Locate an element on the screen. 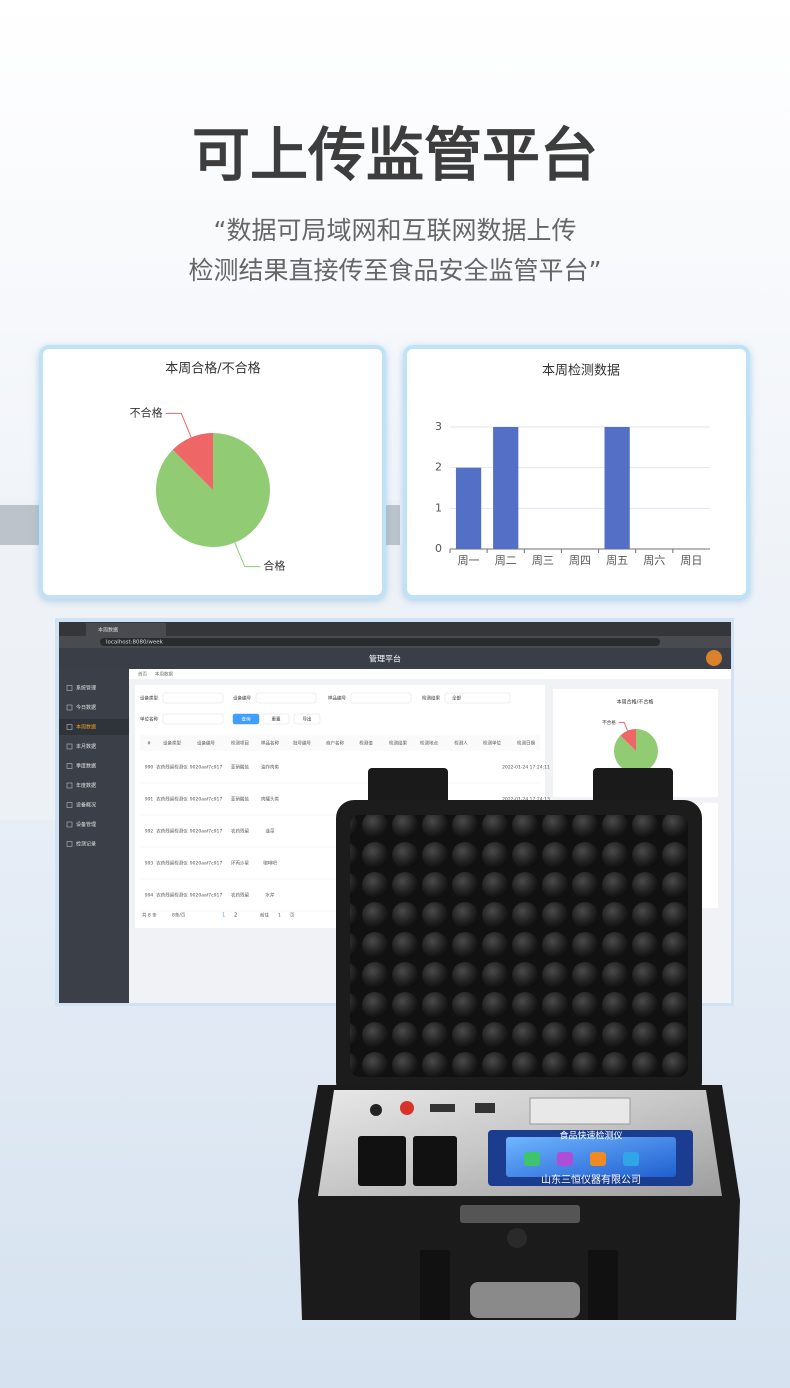 Image resolution: width=790 pixels, height=1388 pixels. y-tick-label: 0 is located at coordinates (438, 548).